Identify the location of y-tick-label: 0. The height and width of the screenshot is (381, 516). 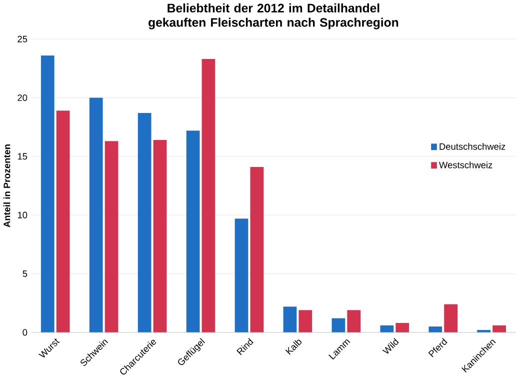
(25, 332).